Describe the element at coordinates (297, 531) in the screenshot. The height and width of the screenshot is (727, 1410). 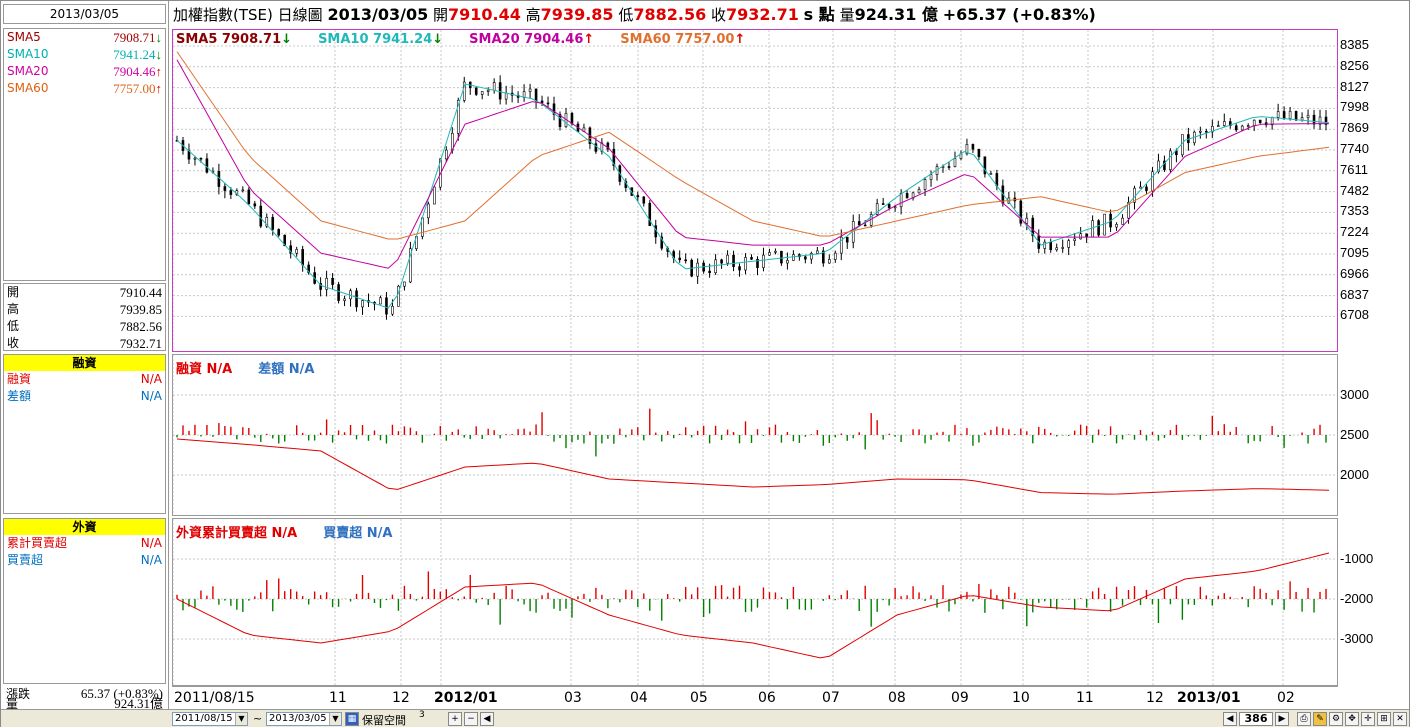
I see `foreign-legend: 外資累計買賣超 N/A 買賣超 N/A` at that location.